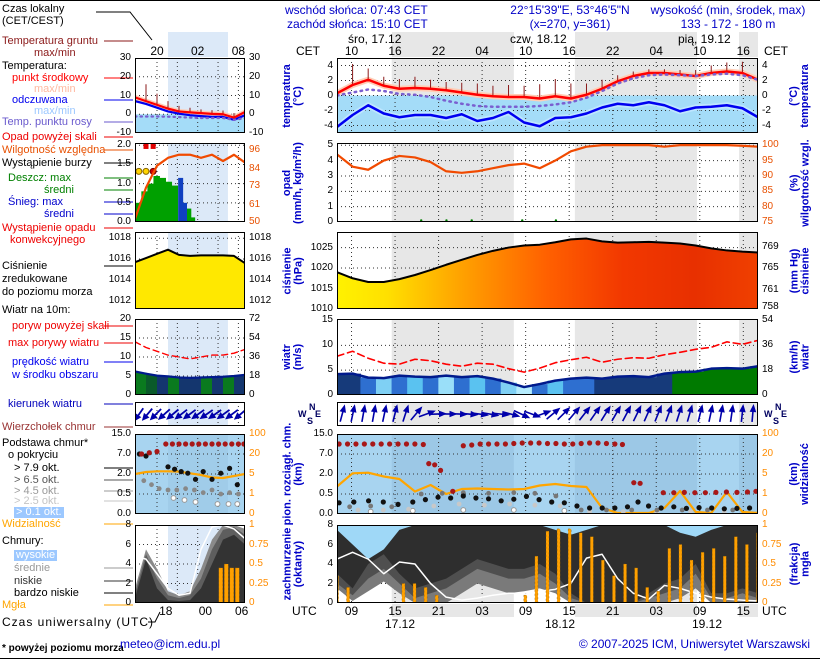 Image resolution: width=820 pixels, height=660 pixels. Describe the element at coordinates (125, 318) in the screenshot. I see `axis-tick: 20` at that location.